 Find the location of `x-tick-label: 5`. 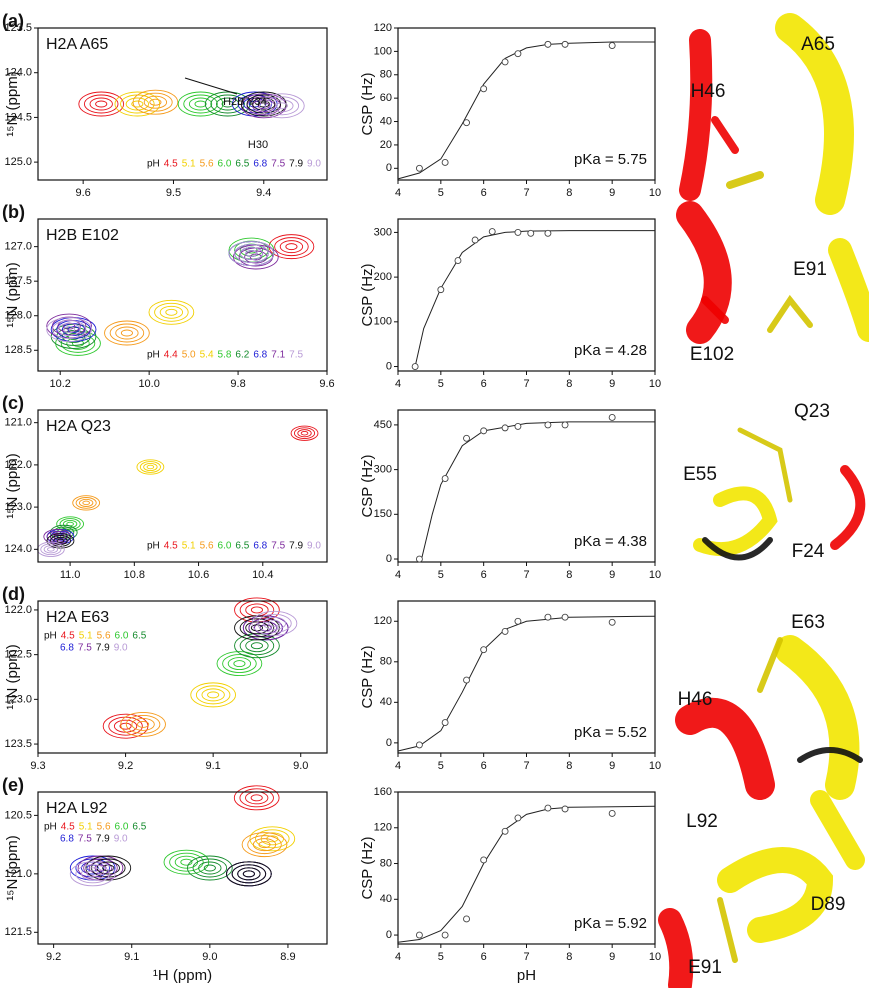

x-tick-label: 5 is located at coordinates (441, 957).